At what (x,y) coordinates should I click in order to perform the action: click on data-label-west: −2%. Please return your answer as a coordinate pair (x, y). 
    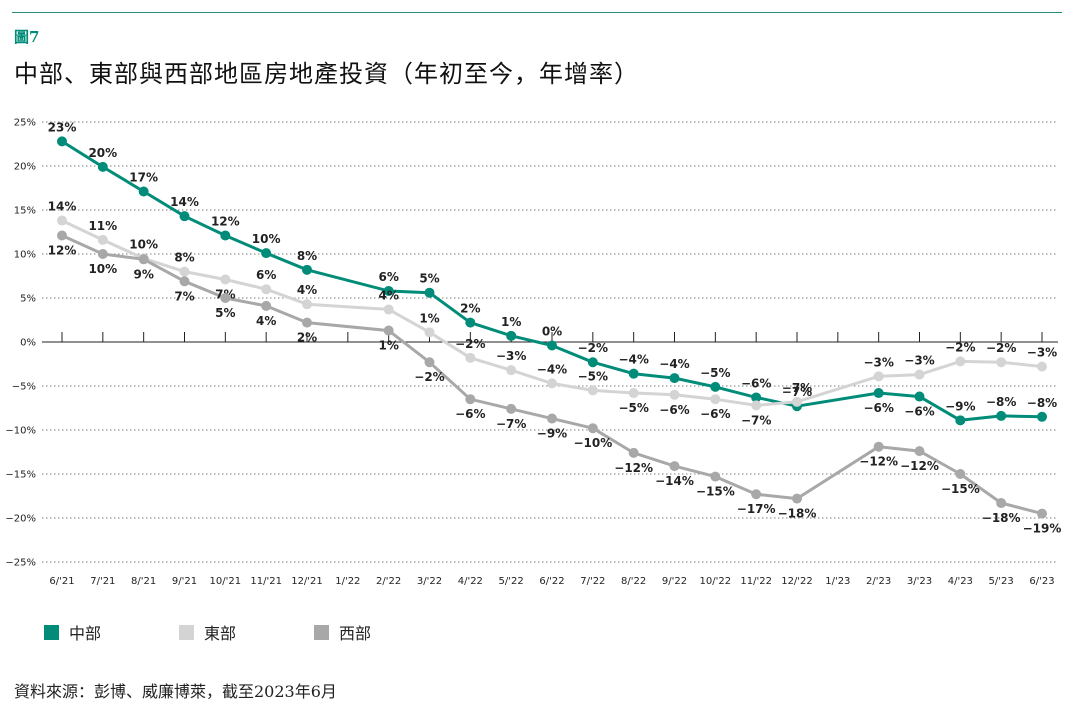
    Looking at the image, I should click on (429, 377).